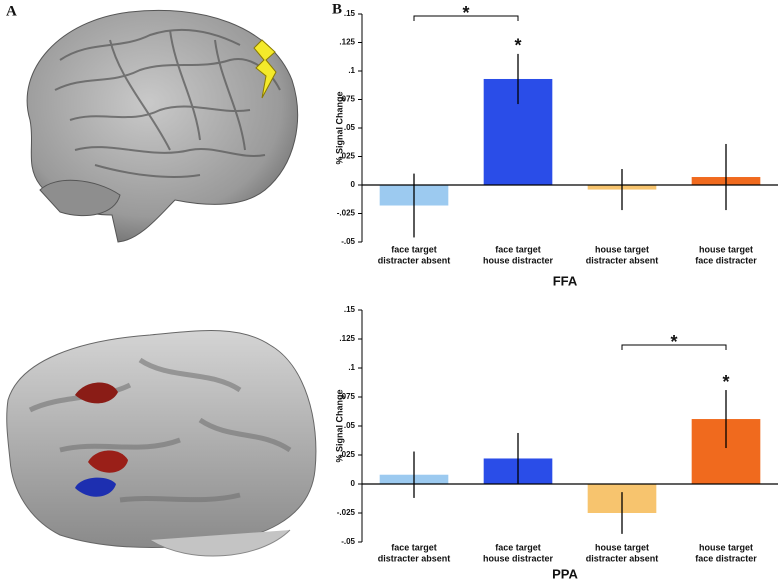  What do you see at coordinates (11, 11) in the screenshot?
I see `panel-label: A` at bounding box center [11, 11].